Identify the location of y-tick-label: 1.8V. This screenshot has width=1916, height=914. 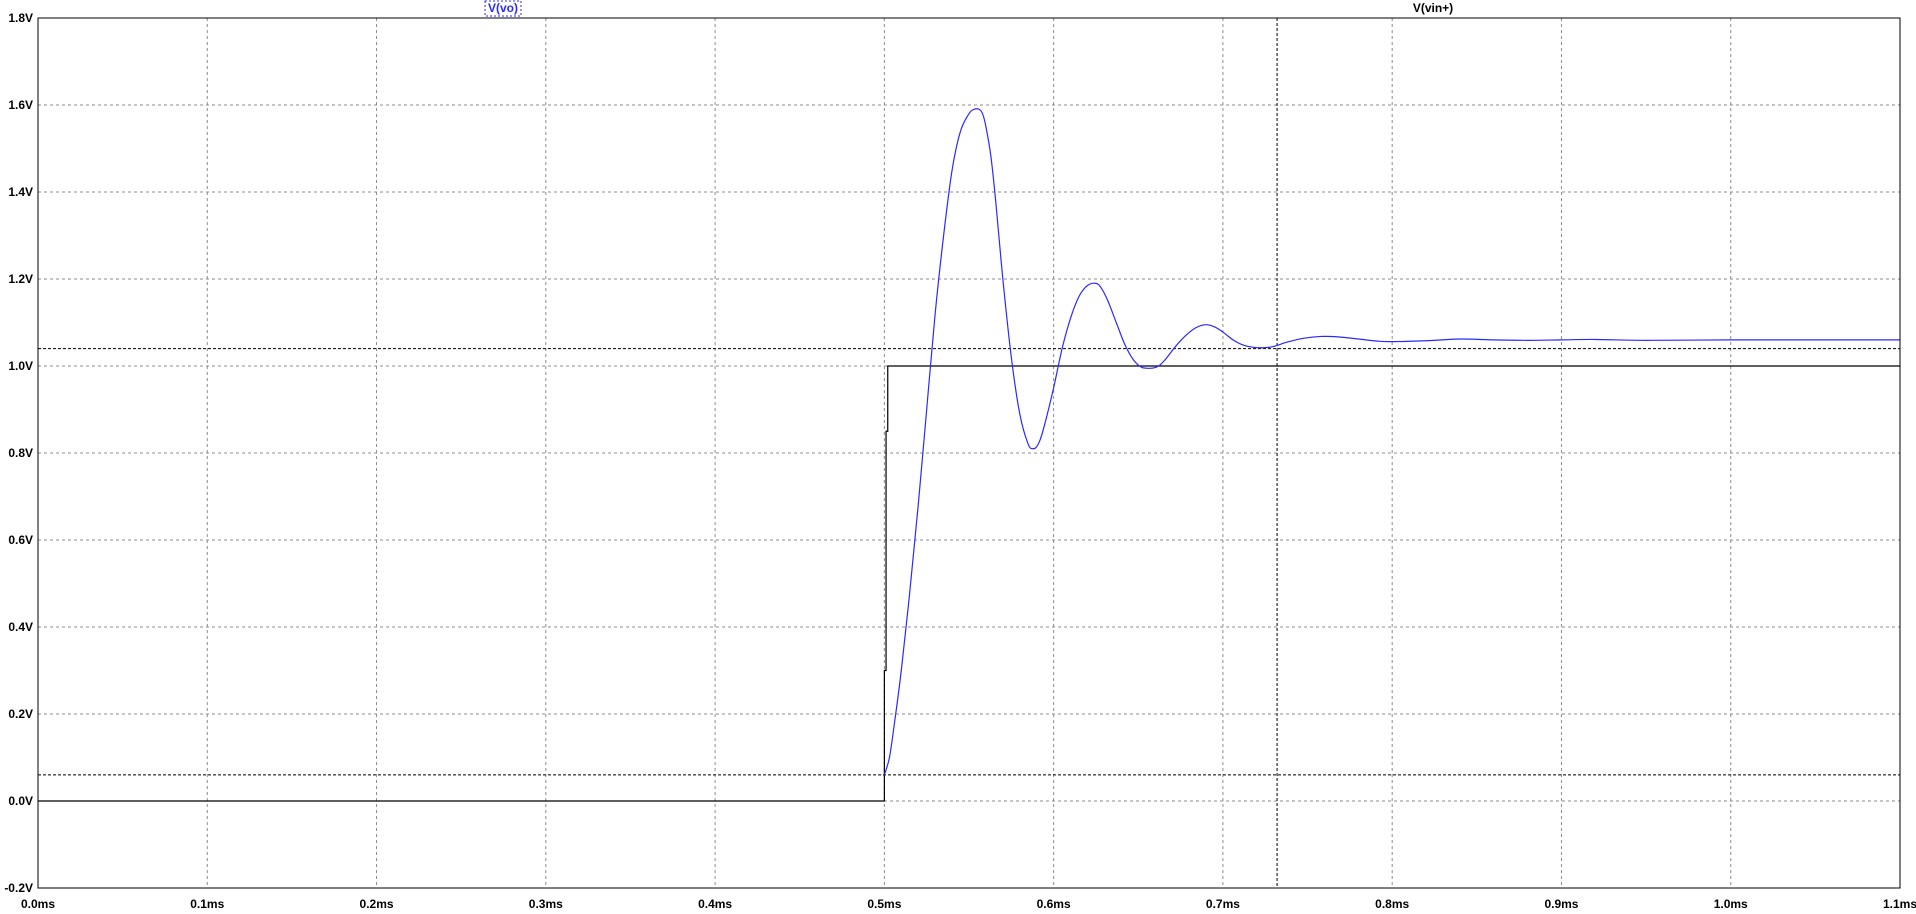
(20, 18).